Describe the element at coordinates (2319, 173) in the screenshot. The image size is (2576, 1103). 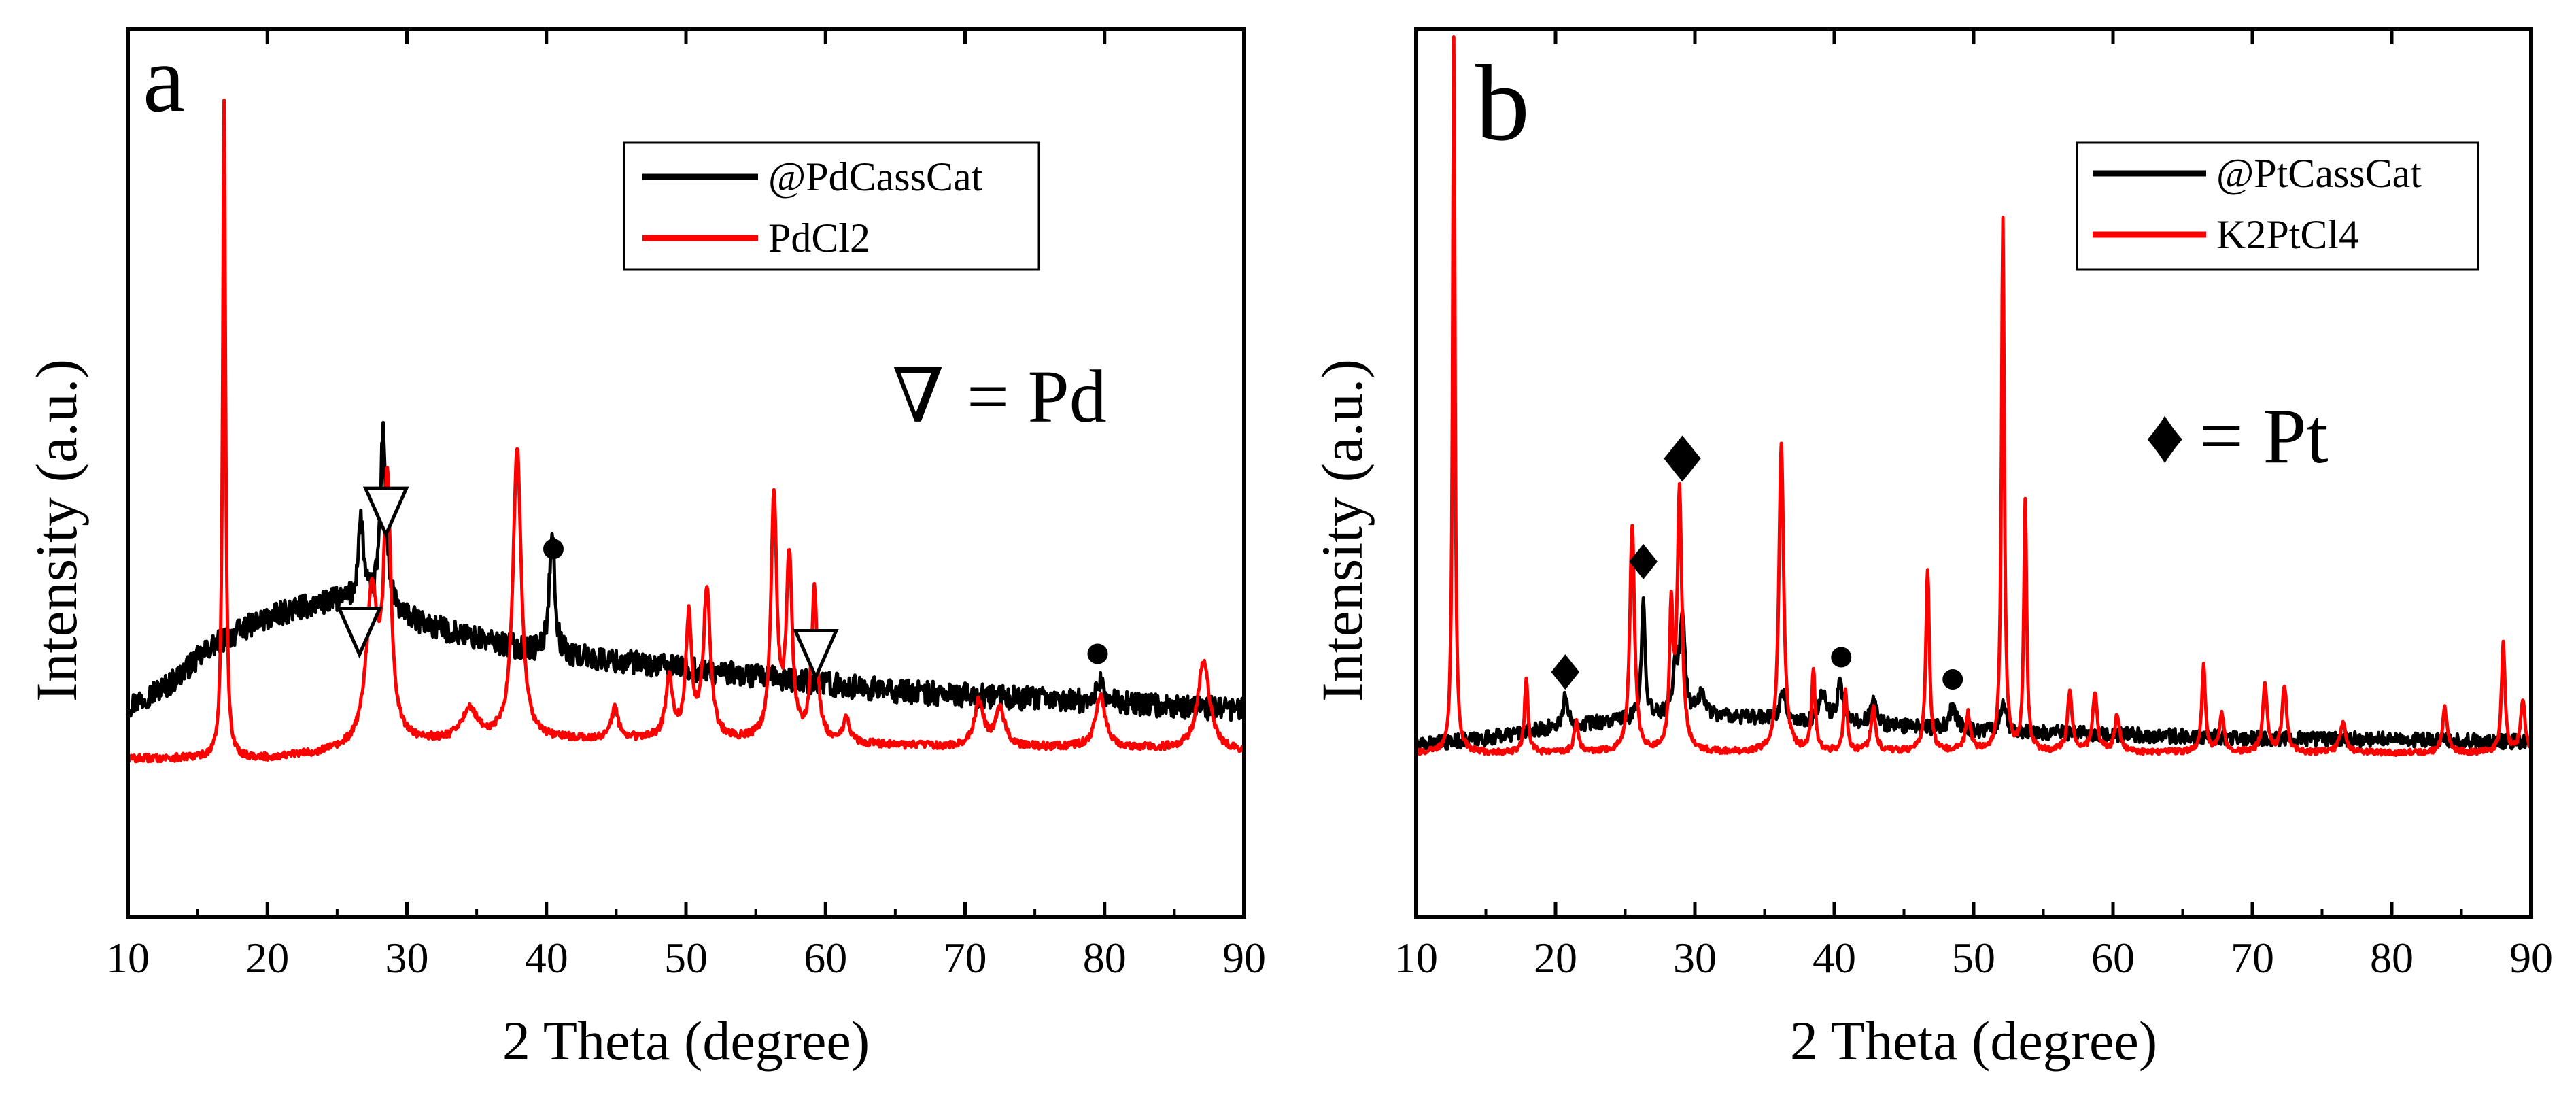
I see `panel-b-legend-label-ptcasscat: @PtCassCat` at that location.